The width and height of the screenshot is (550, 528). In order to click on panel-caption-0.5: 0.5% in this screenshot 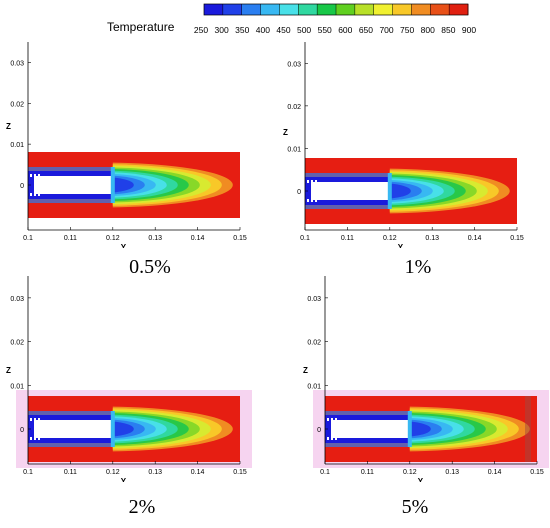, I will do `click(150, 267)`.